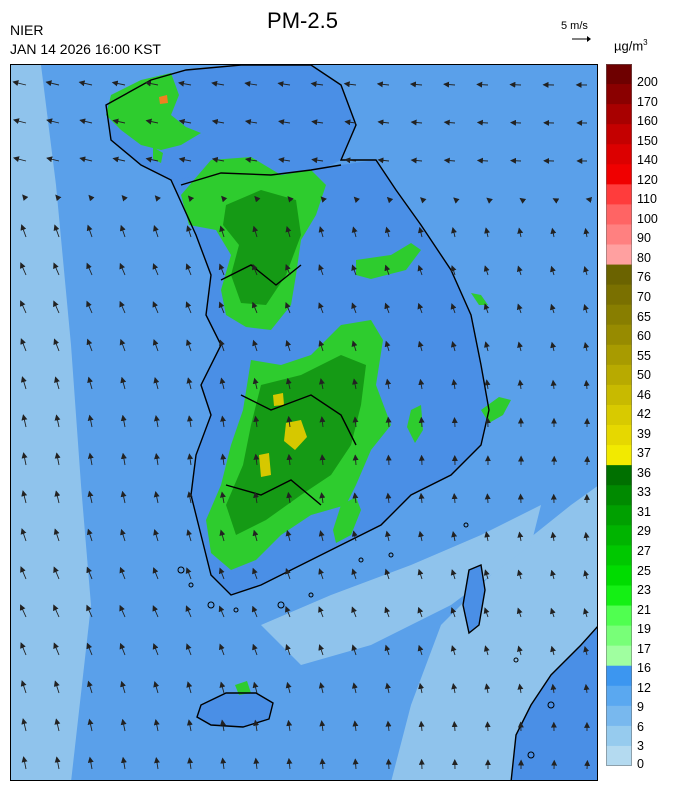  I want to click on jeju-island-land, so click(235, 710).